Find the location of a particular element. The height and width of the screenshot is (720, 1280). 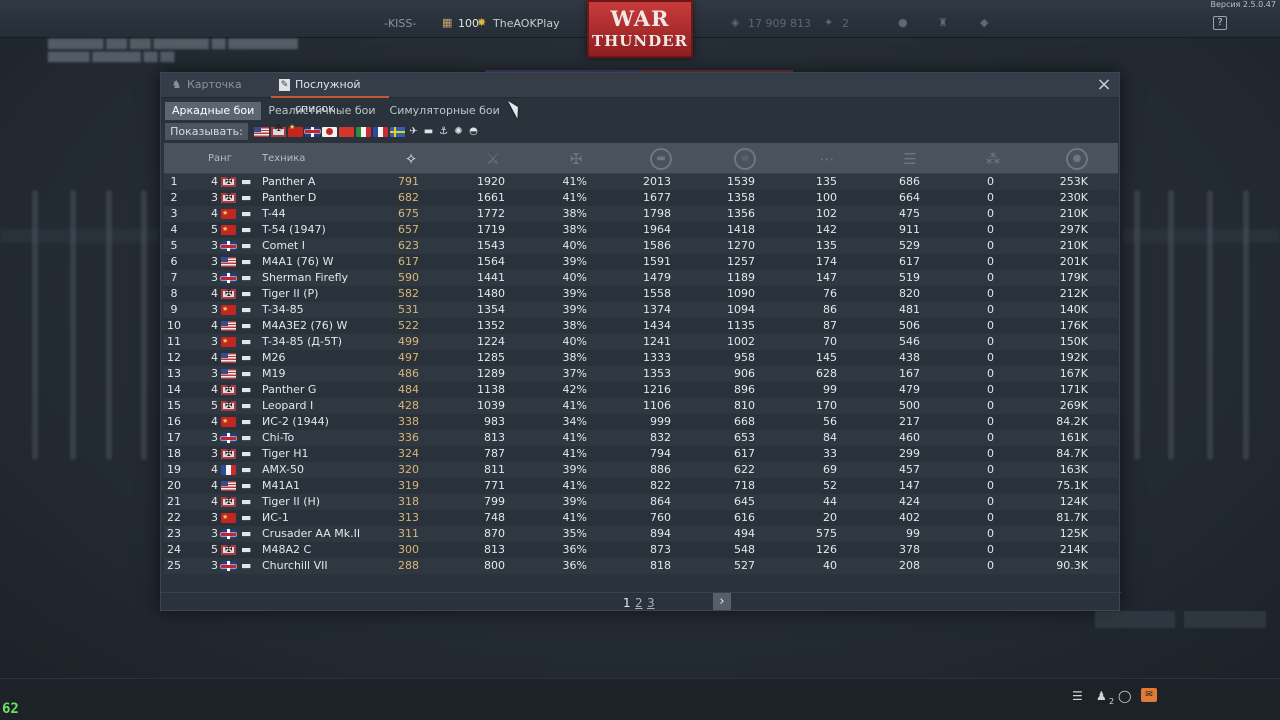

table-row: 9 3 T-34-85 531 1354 39% 1374 1094 86 481 0 140K ▬ is located at coordinates (641, 309).